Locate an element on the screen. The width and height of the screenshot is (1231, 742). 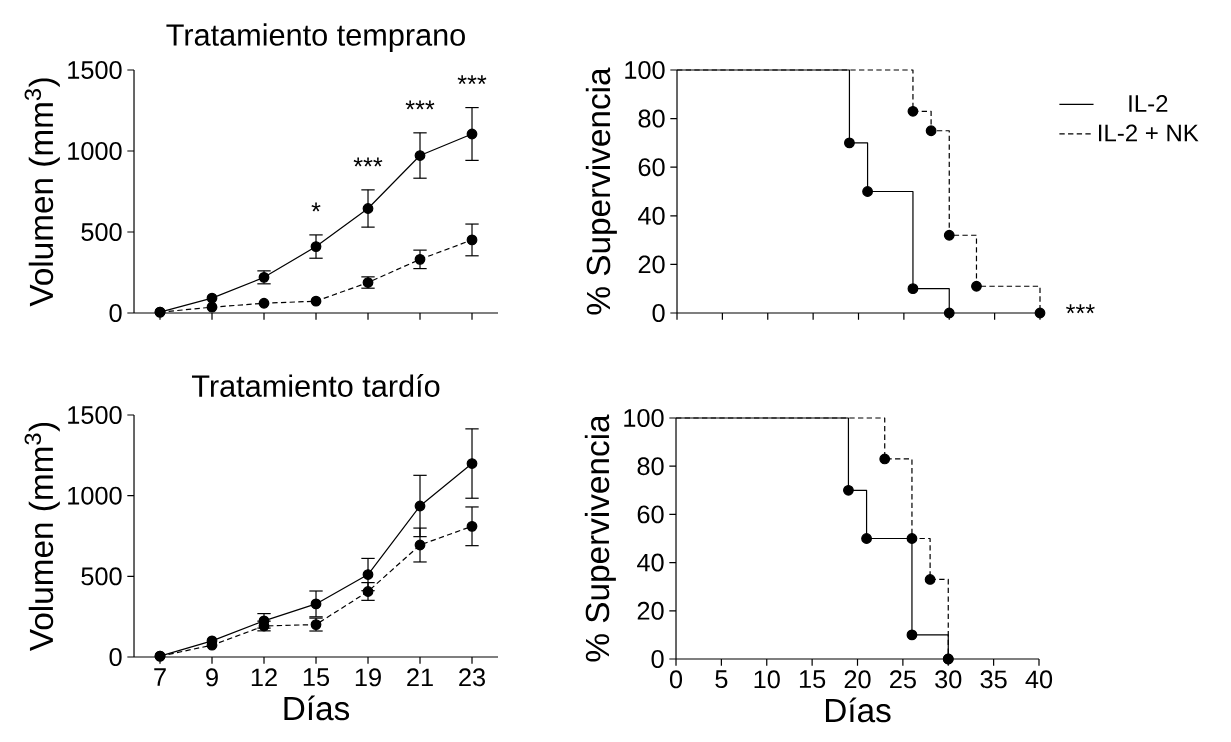
x-tick-label: 10 is located at coordinates (767, 679).